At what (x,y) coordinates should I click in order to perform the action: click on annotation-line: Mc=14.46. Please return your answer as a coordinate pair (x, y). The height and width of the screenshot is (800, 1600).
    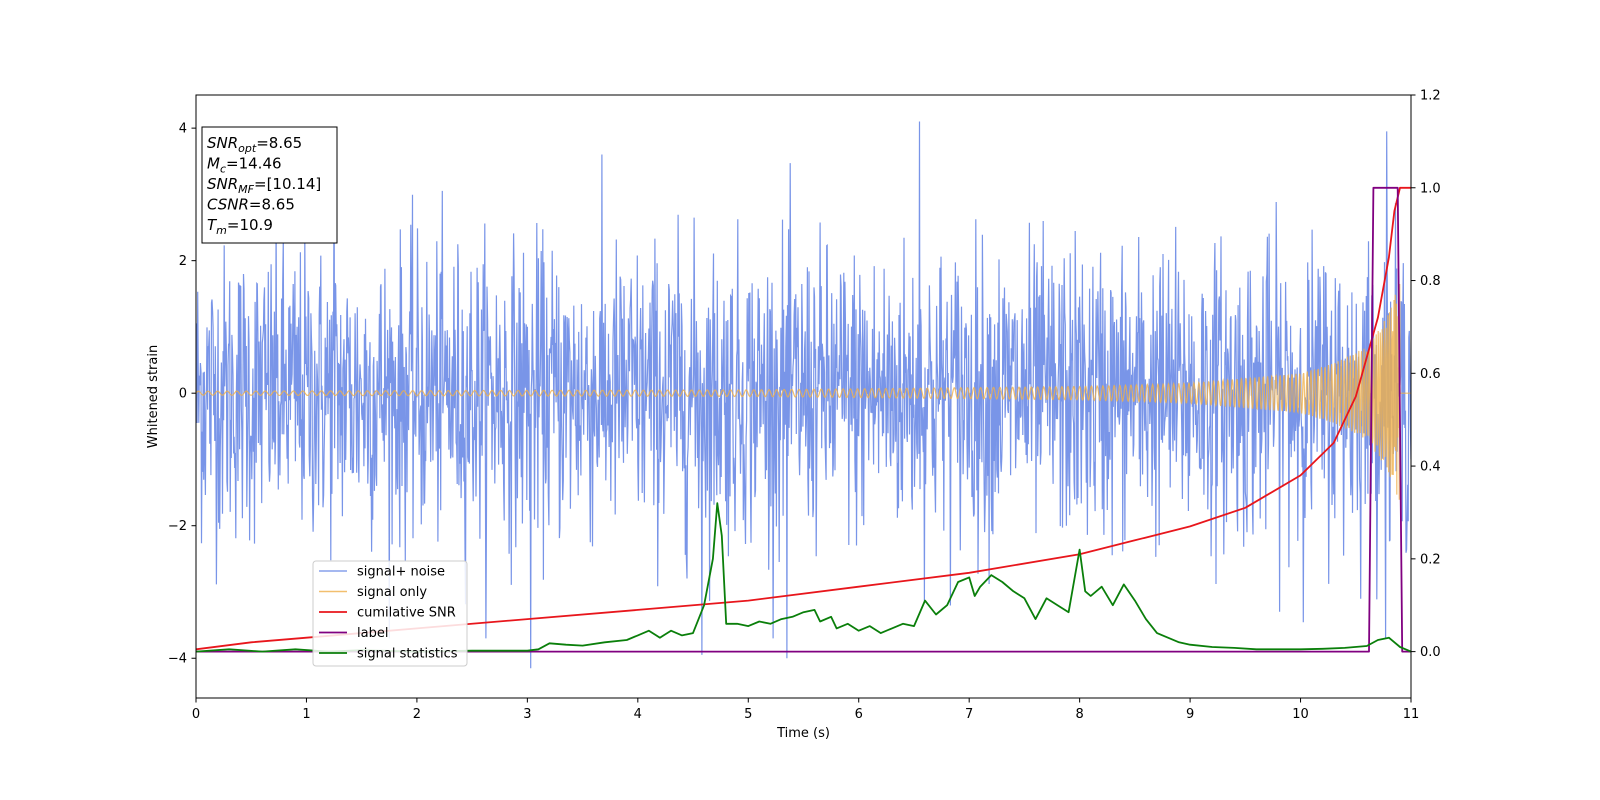
    Looking at the image, I should click on (244, 165).